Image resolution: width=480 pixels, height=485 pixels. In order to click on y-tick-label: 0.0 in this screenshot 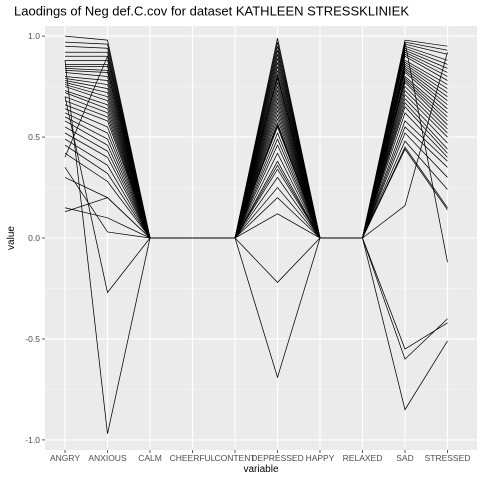, I will do `click(34, 238)`.